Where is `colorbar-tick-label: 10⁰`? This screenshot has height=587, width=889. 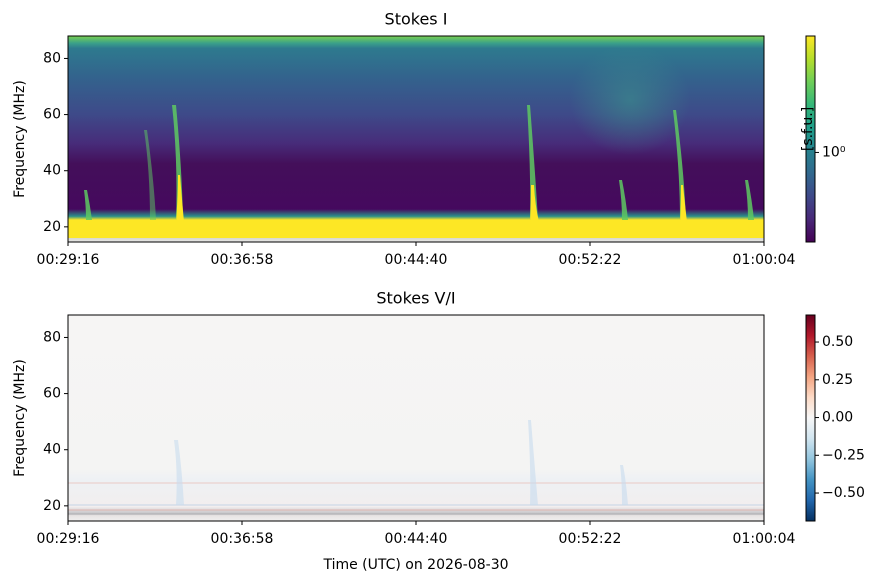 colorbar-tick-label: 10⁰ is located at coordinates (834, 152).